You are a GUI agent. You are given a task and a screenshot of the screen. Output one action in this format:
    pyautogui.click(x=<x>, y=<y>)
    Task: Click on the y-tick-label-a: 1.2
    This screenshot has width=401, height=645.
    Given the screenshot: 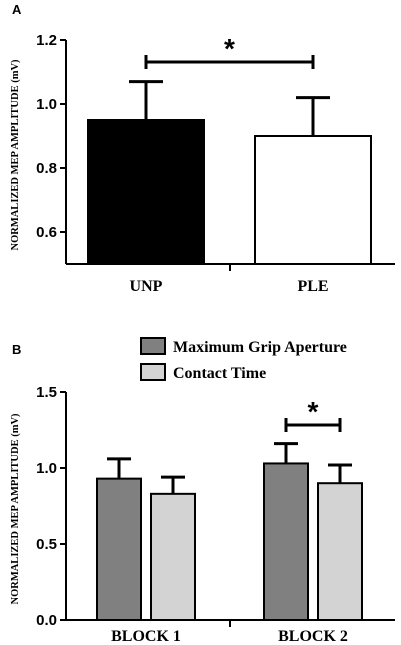 What is the action you would take?
    pyautogui.click(x=46, y=40)
    